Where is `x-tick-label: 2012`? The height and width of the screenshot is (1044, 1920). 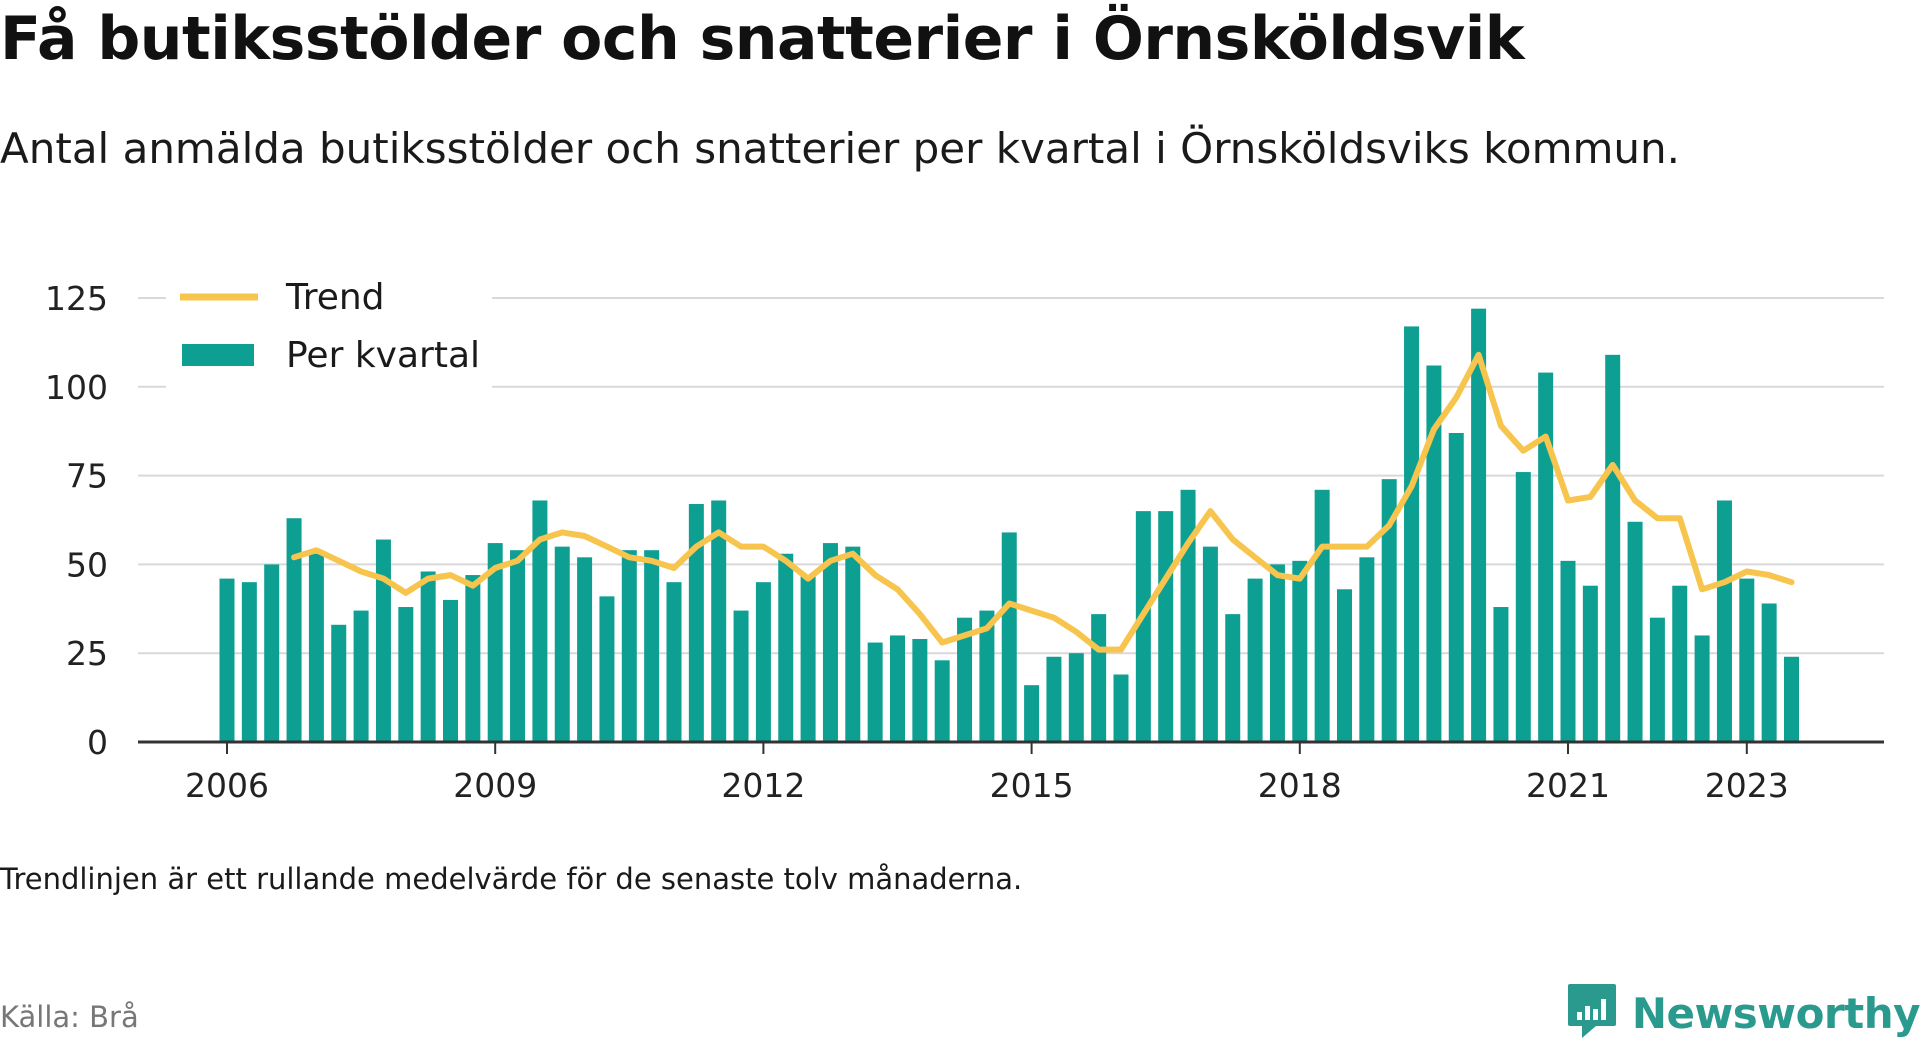
x-tick-label: 2012 is located at coordinates (763, 785).